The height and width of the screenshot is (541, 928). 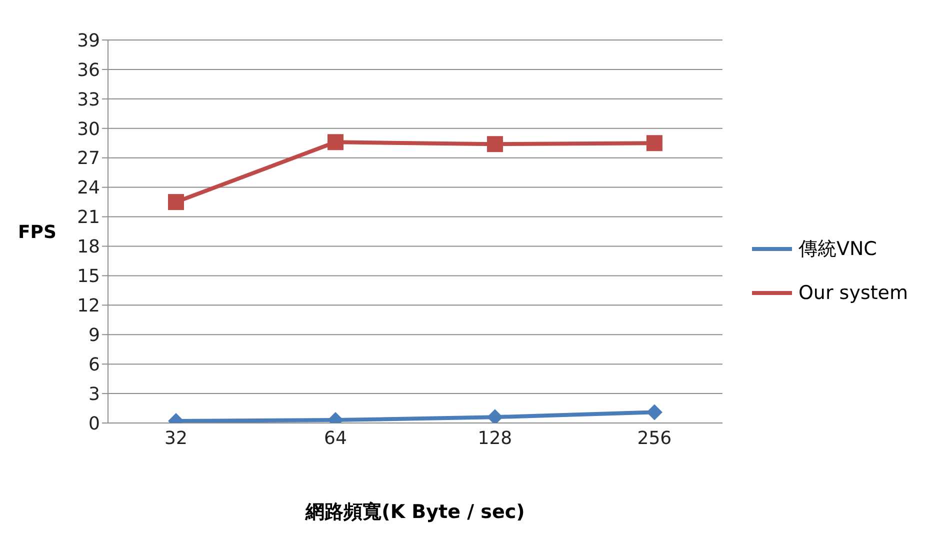 What do you see at coordinates (94, 423) in the screenshot?
I see `y-tick-label: 0` at bounding box center [94, 423].